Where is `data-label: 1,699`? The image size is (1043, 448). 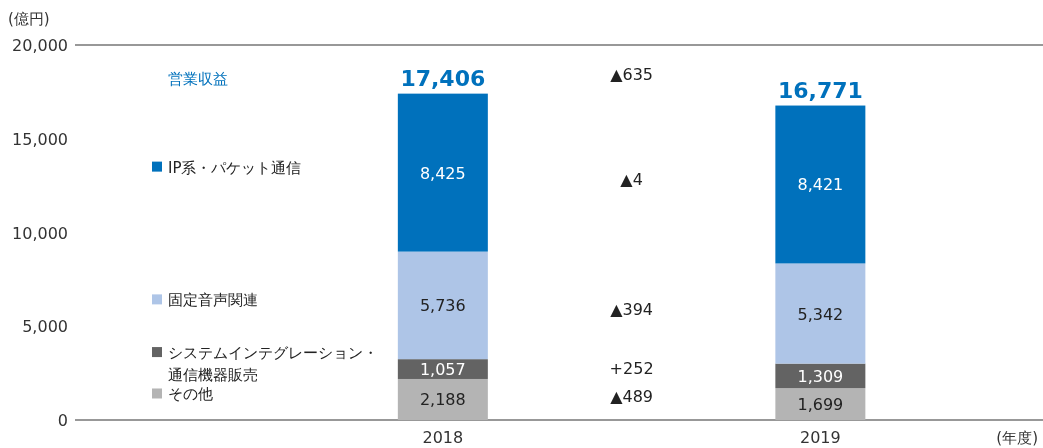 data-label: 1,699 is located at coordinates (820, 405).